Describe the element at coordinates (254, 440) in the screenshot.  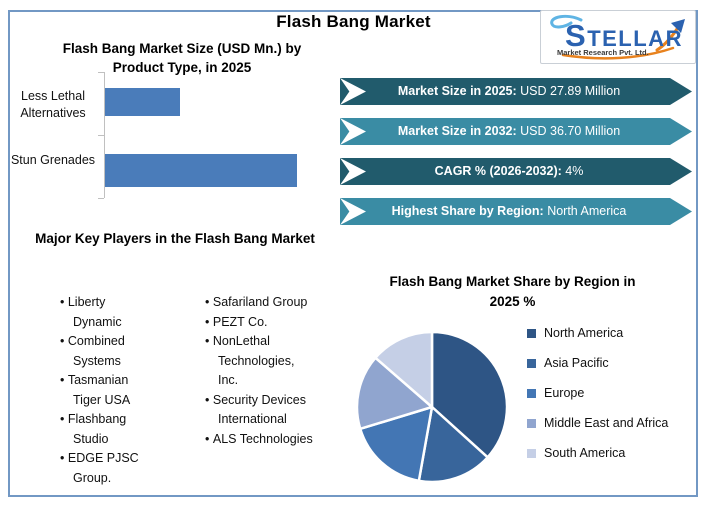
I see `list-item: ALS Technologies` at that location.